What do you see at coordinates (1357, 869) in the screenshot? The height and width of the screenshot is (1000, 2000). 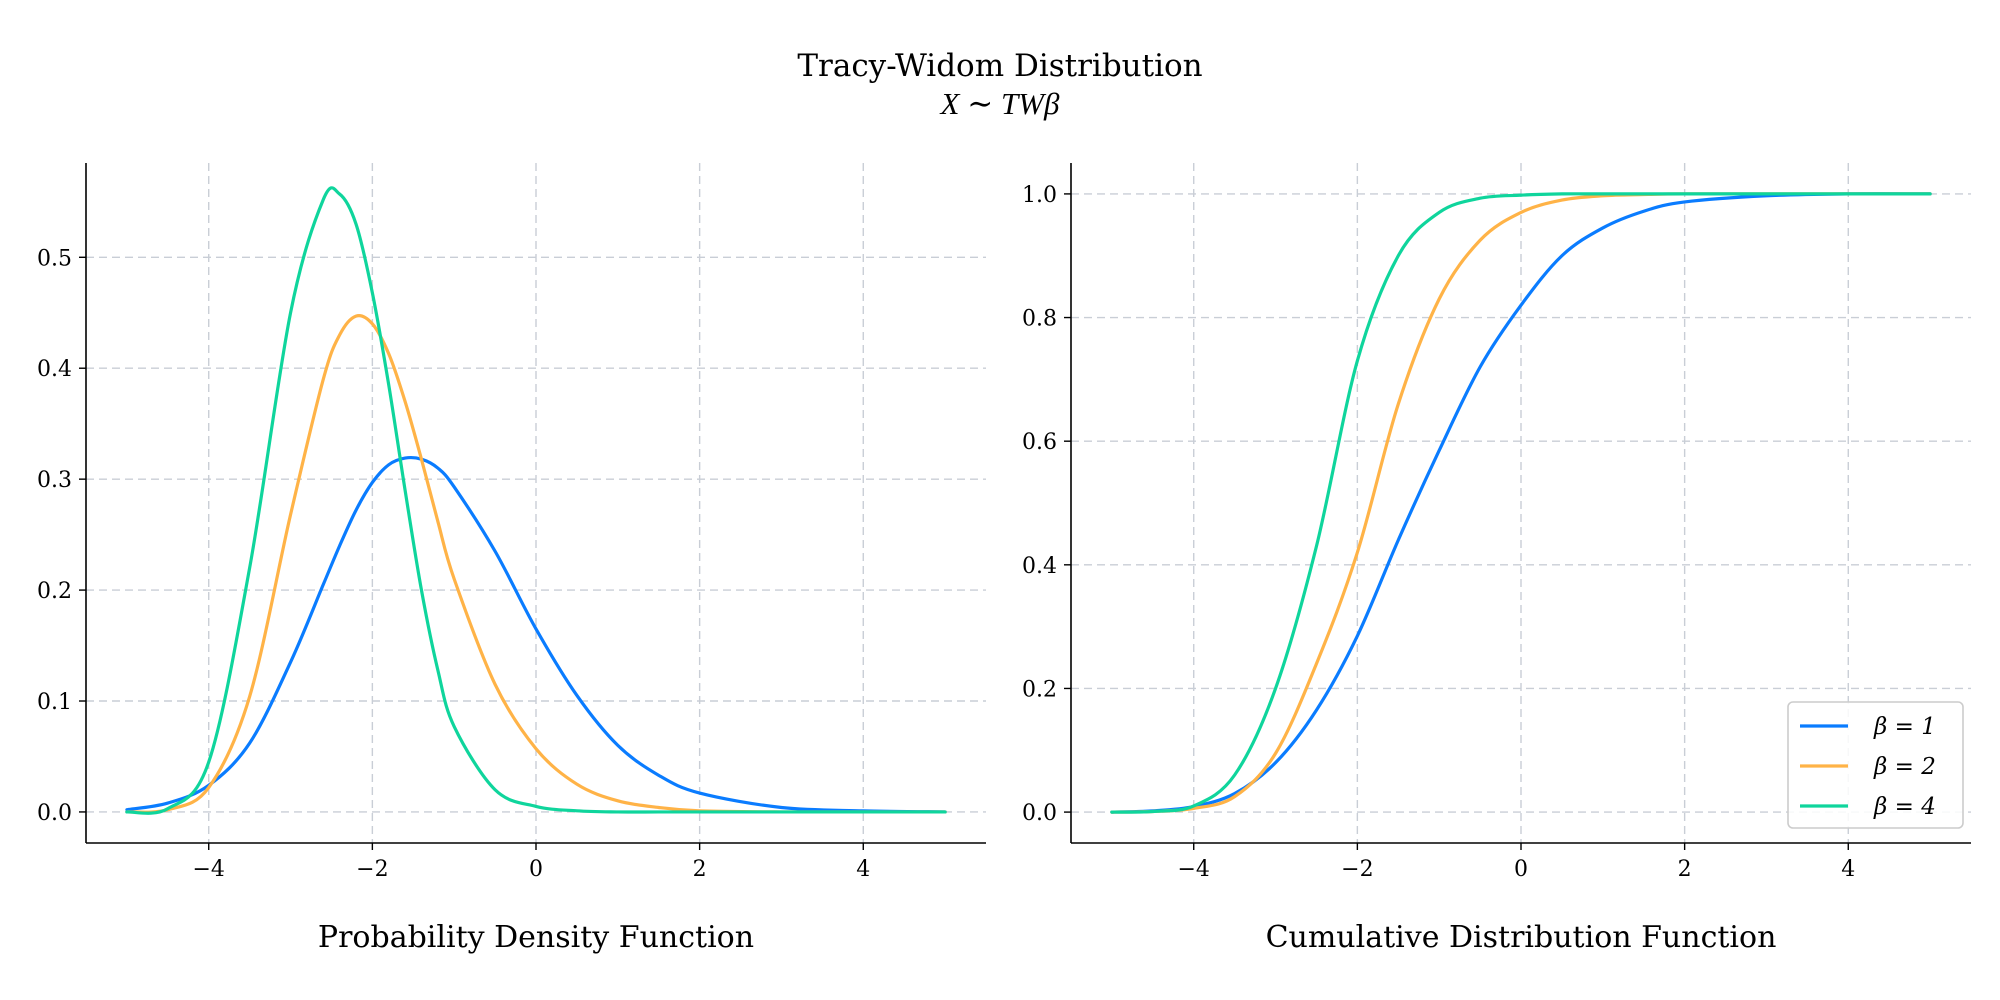 I see `cdf-xtick-label-1: −2` at bounding box center [1357, 869].